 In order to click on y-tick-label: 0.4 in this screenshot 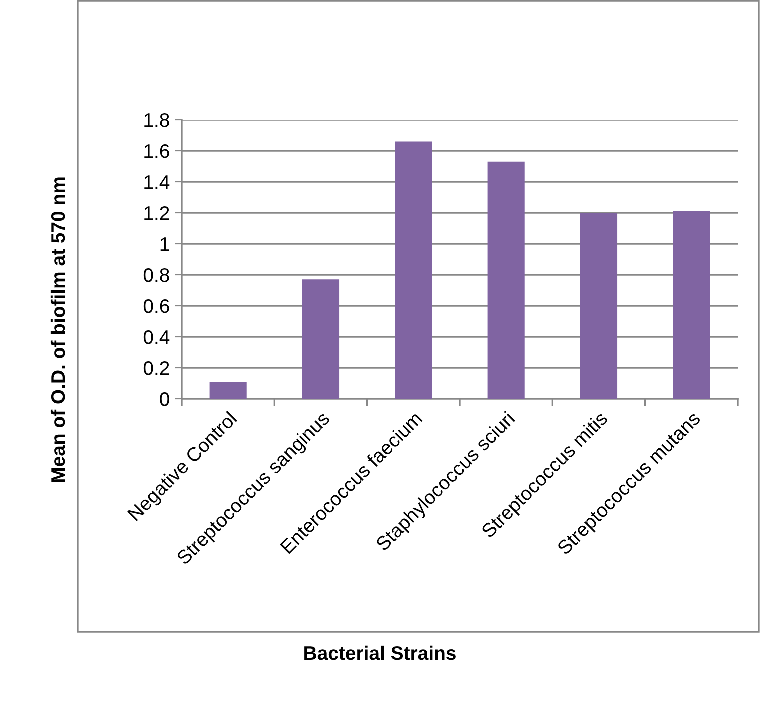, I will do `click(157, 337)`.